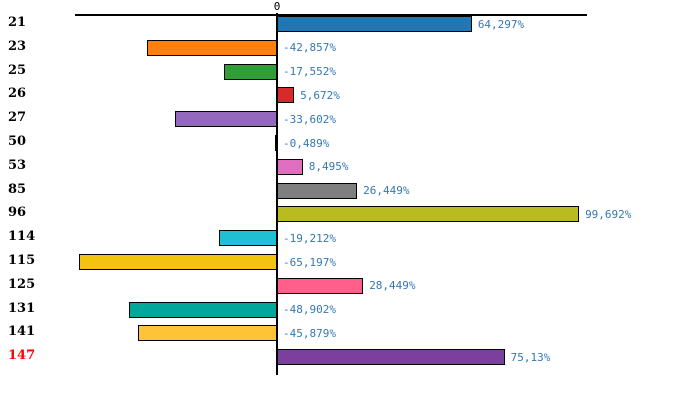  I want to click on value-label: -0,489%, so click(306, 143).